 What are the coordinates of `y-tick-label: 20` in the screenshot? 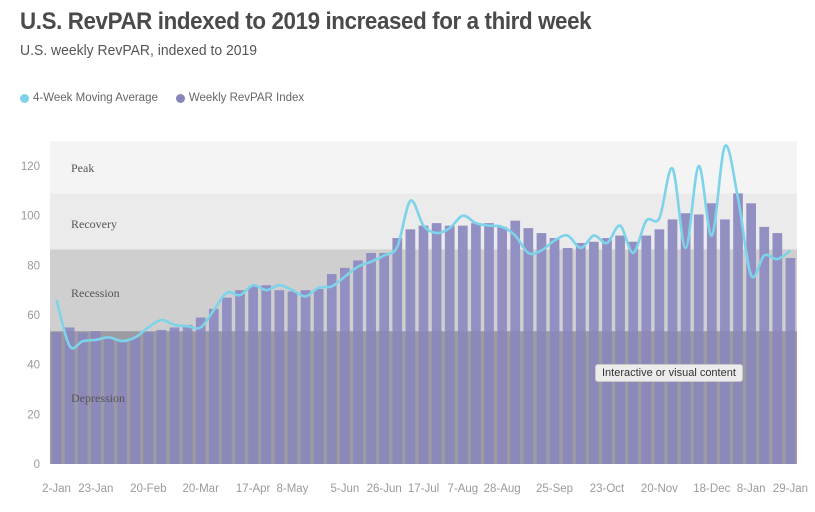 It's located at (33, 415).